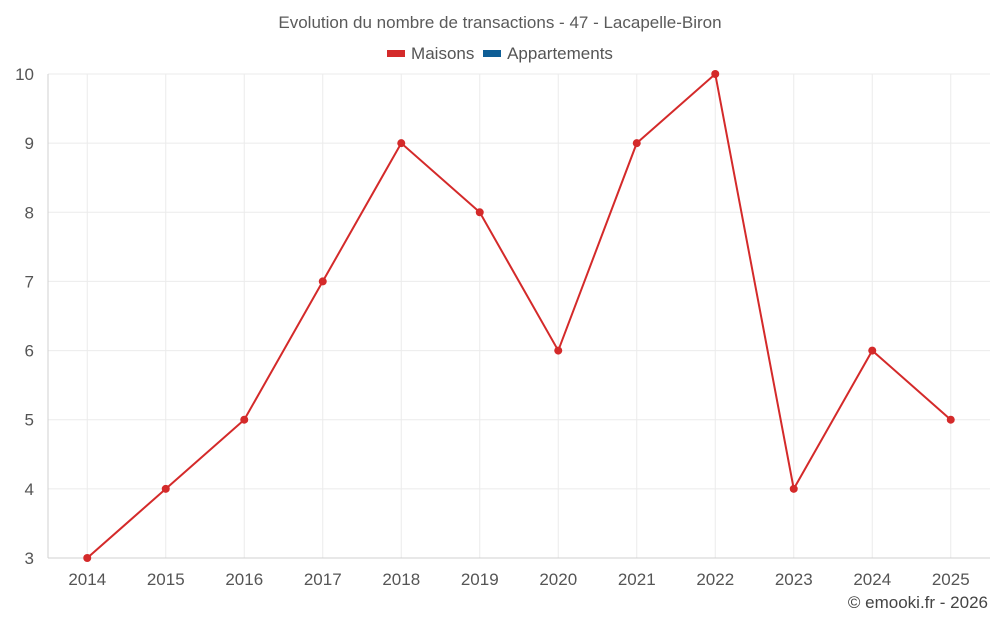 The image size is (1000, 625). What do you see at coordinates (560, 53) in the screenshot?
I see `legend-label-appartements: Appartements` at bounding box center [560, 53].